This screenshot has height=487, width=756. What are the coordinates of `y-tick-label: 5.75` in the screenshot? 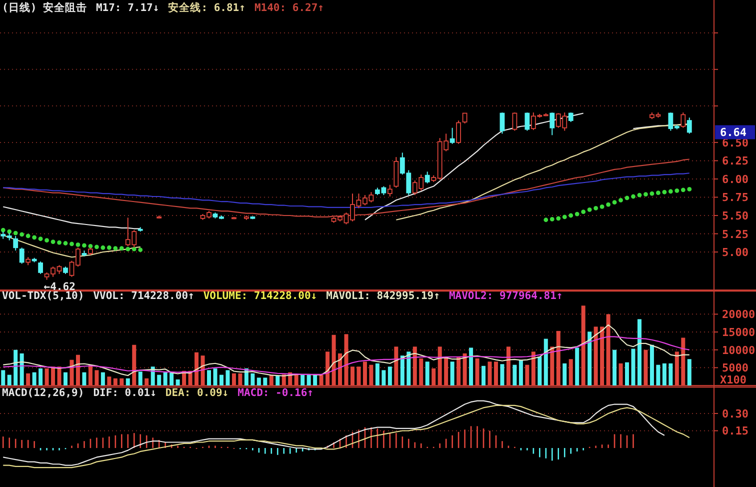 It's located at (735, 197).